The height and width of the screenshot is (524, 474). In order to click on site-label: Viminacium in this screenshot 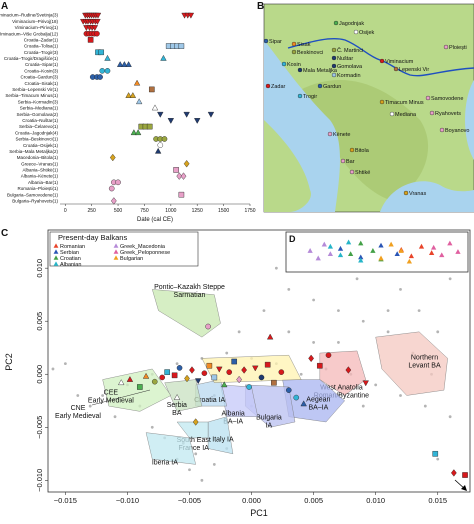, I will do `click(399, 62)`.